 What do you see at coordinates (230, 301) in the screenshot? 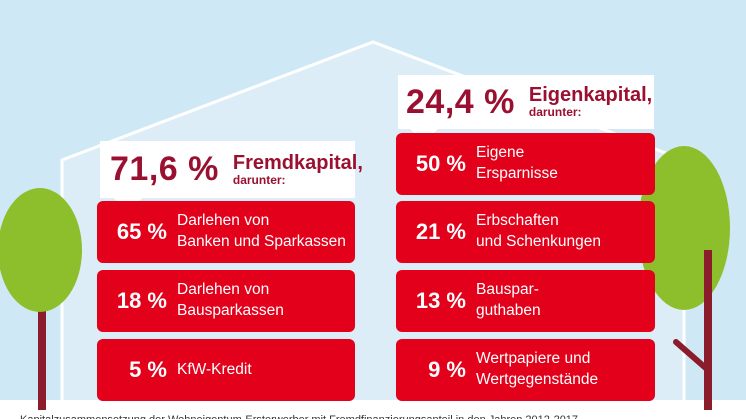
I see `card-description: Darlehen von Bausparkassen` at bounding box center [230, 301].